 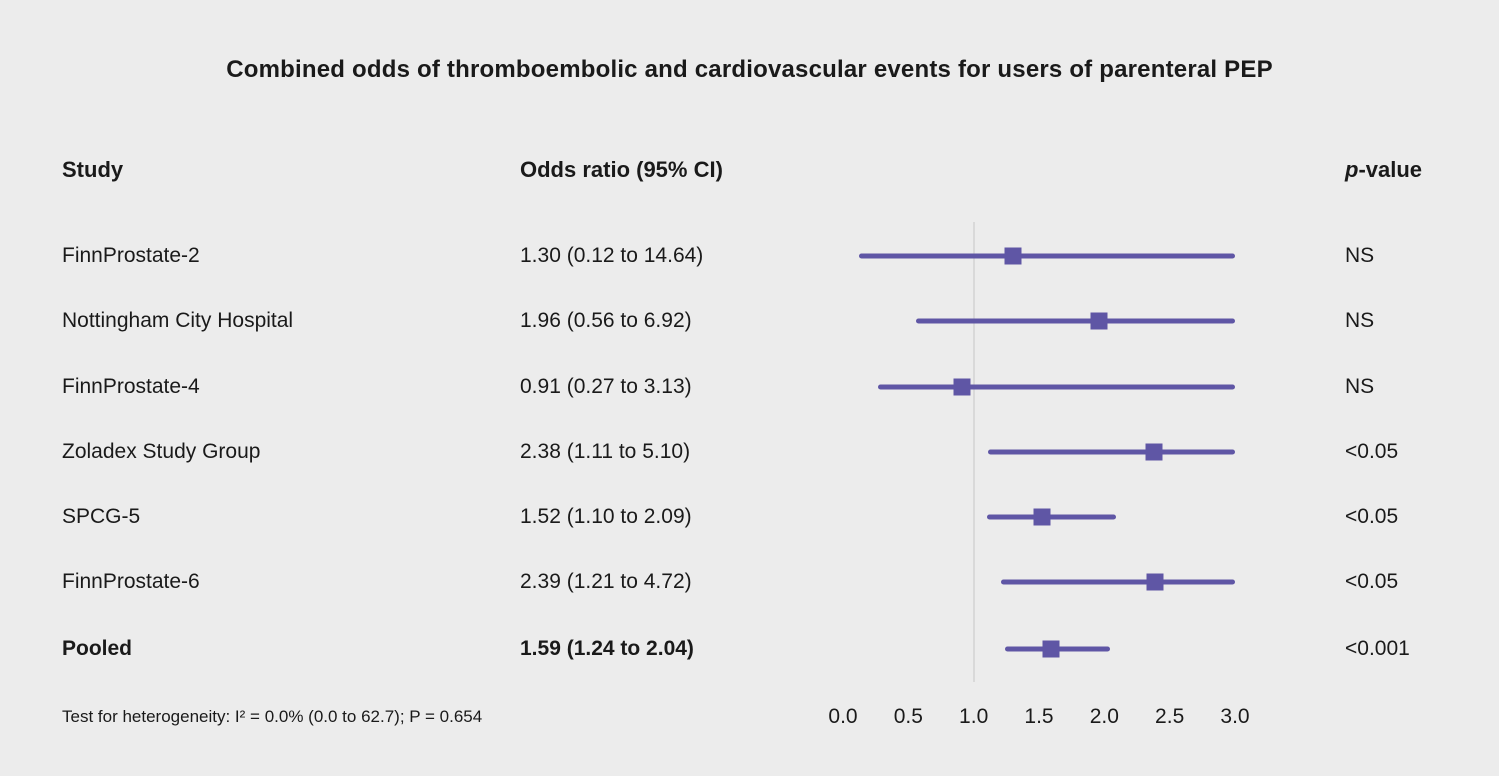 What do you see at coordinates (606, 581) in the screenshot?
I see `odds-ratio-ci-value: 2.39 (1.21 to 4.72)` at bounding box center [606, 581].